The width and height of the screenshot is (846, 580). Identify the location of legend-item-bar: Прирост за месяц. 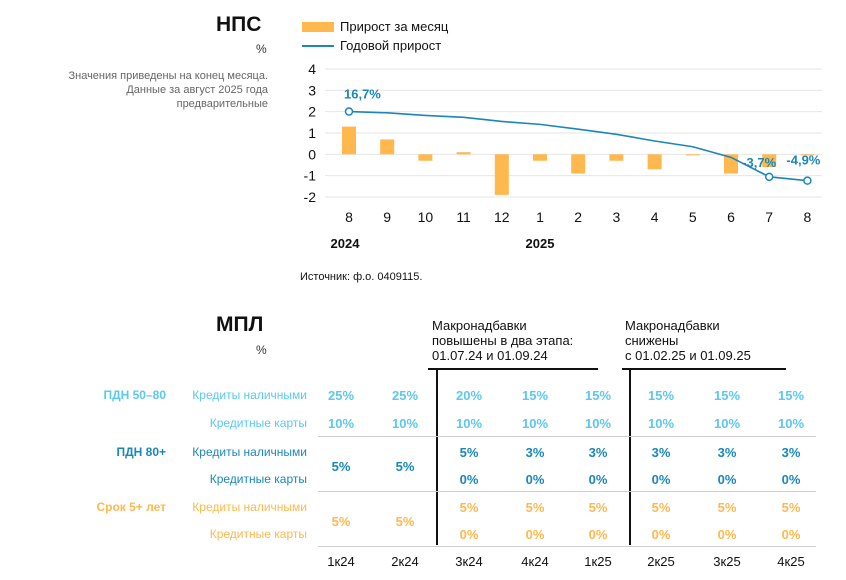
(375, 26).